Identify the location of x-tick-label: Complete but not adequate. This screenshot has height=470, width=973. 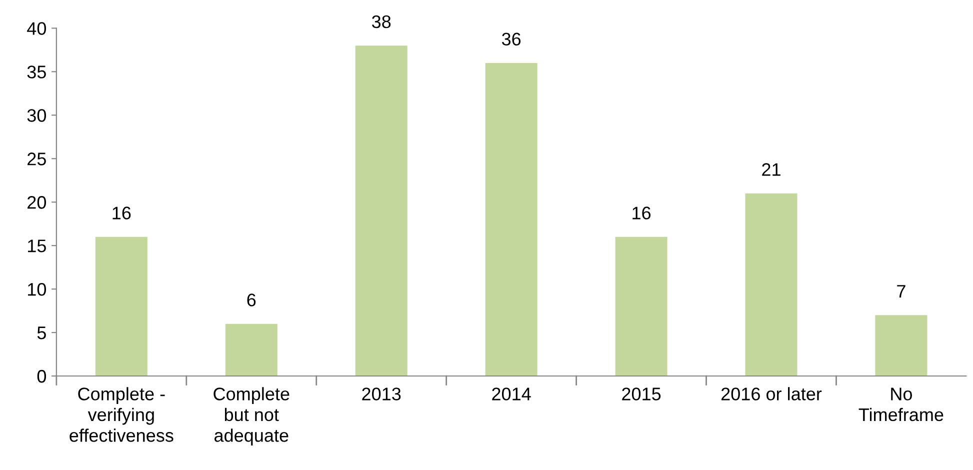
(252, 416).